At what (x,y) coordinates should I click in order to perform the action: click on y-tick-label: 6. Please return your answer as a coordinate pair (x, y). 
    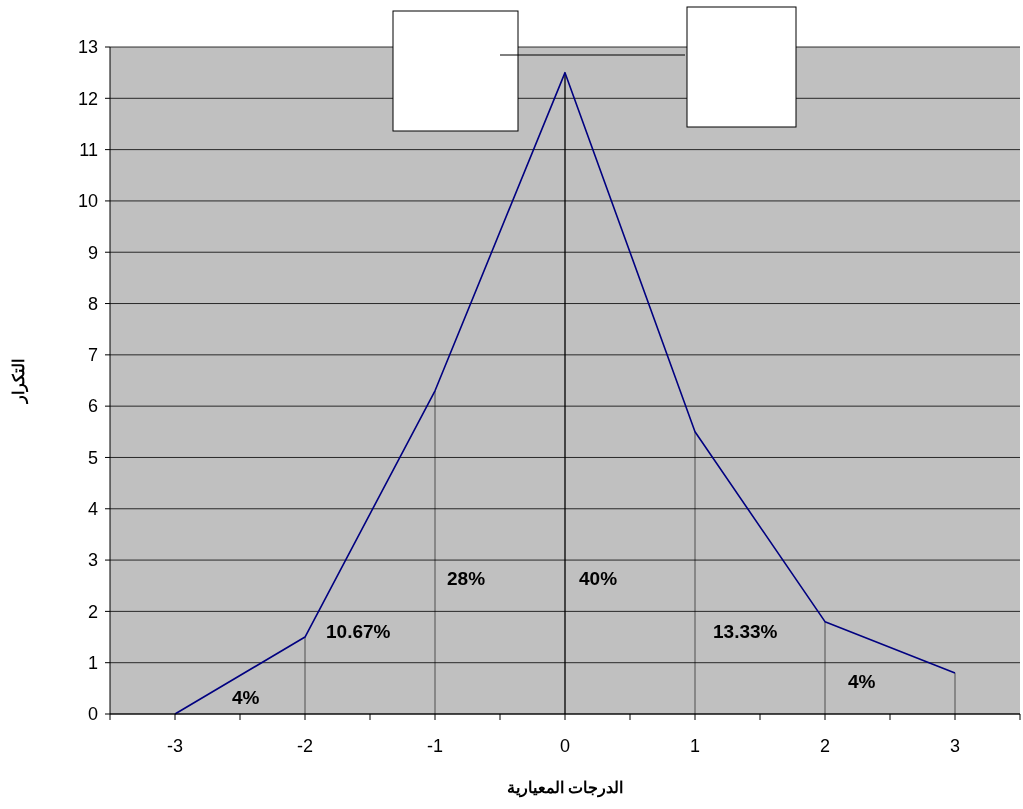
    Looking at the image, I should click on (92, 406).